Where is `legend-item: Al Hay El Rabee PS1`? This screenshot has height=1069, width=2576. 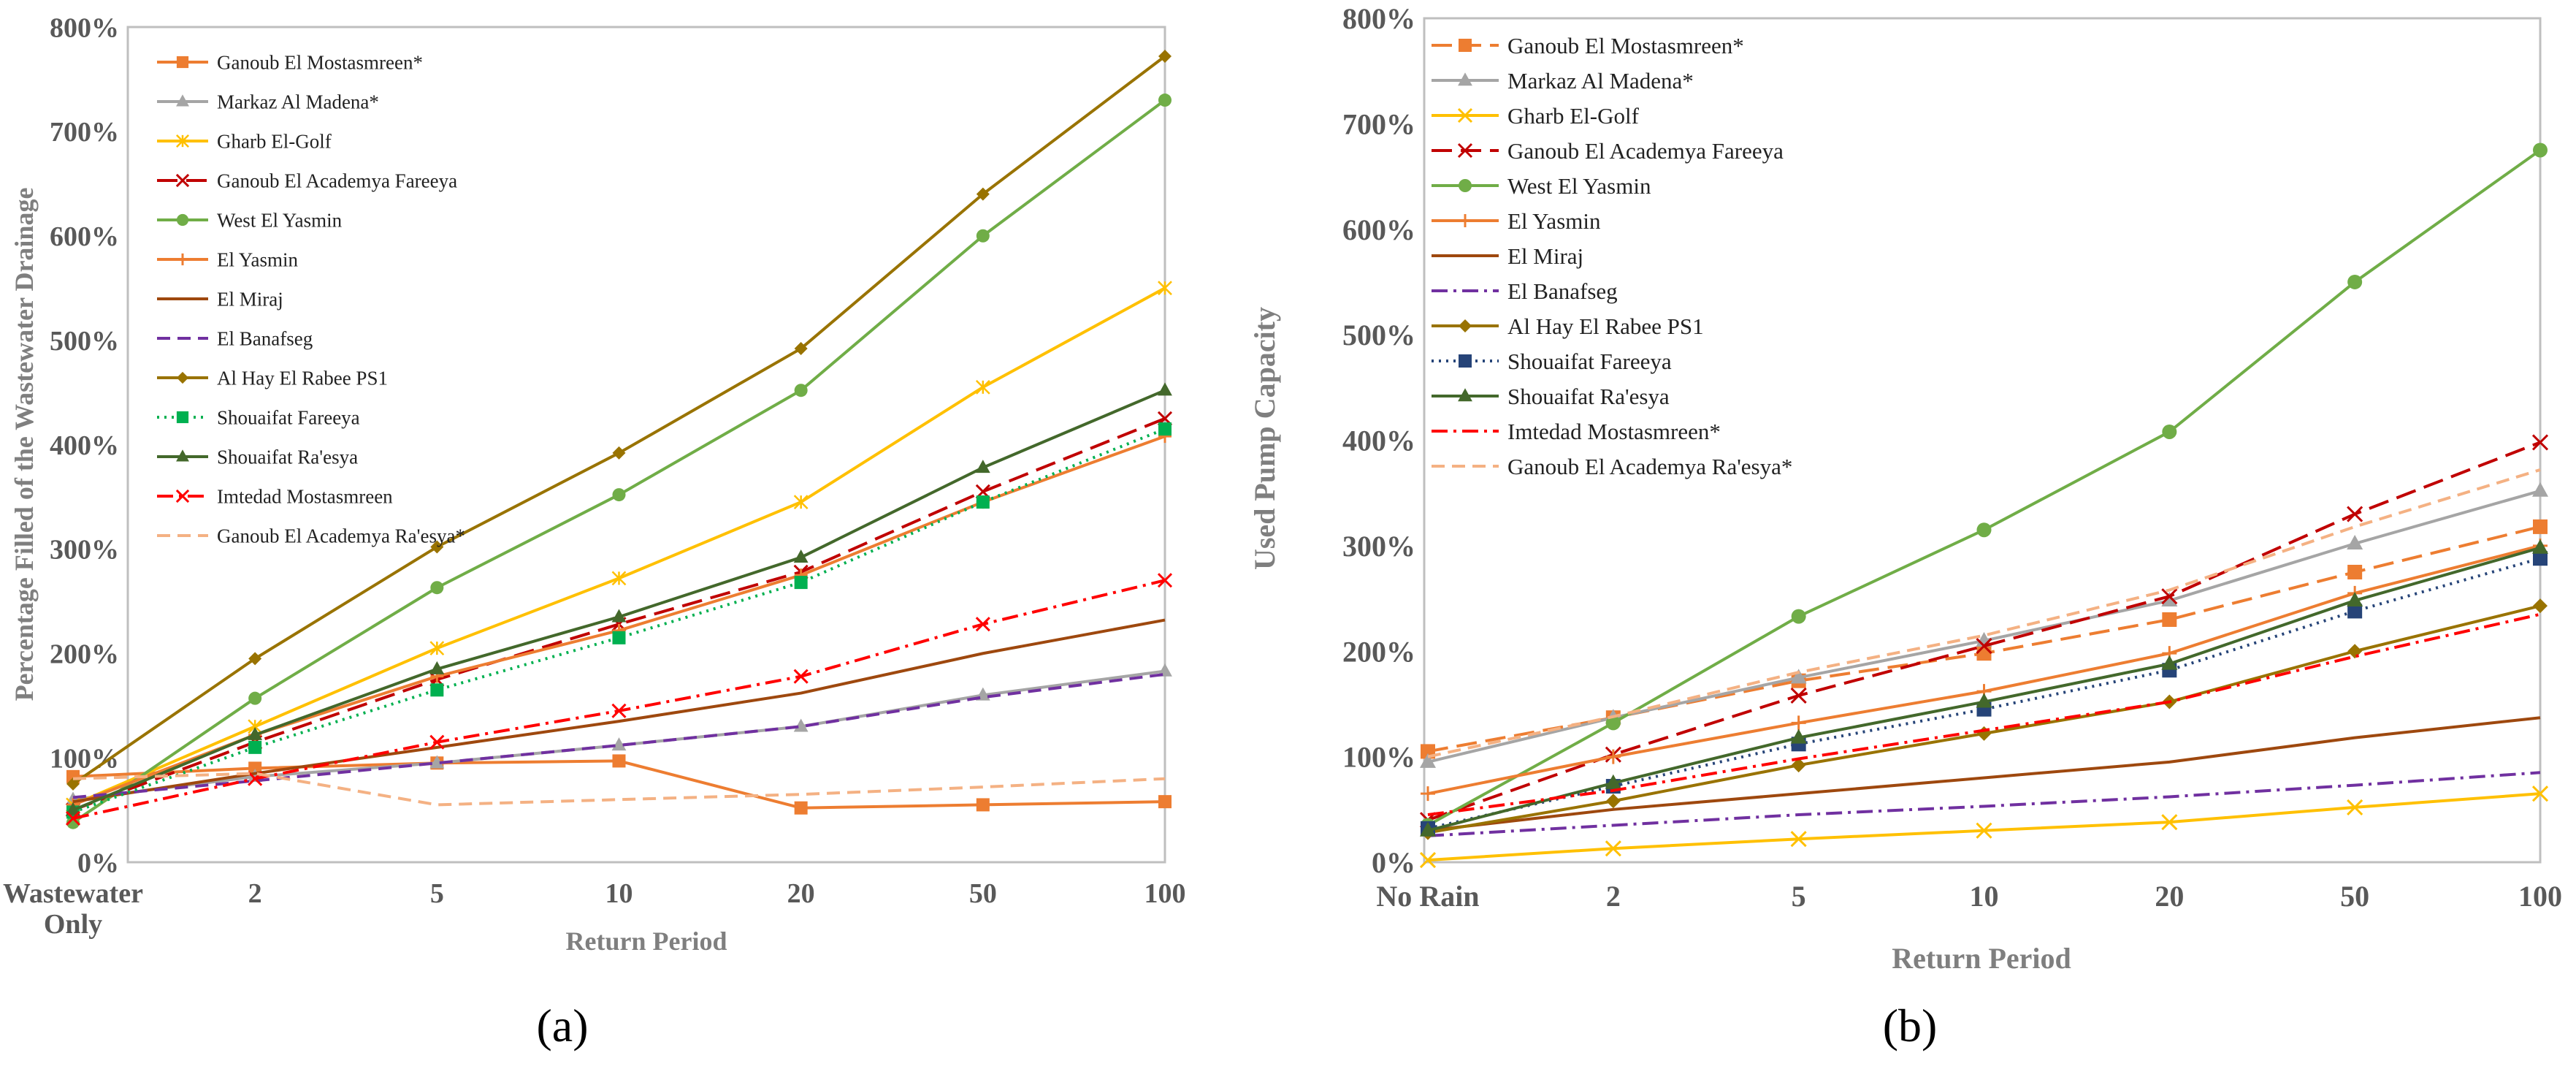
legend-item: Al Hay El Rabee PS1 is located at coordinates (272, 378).